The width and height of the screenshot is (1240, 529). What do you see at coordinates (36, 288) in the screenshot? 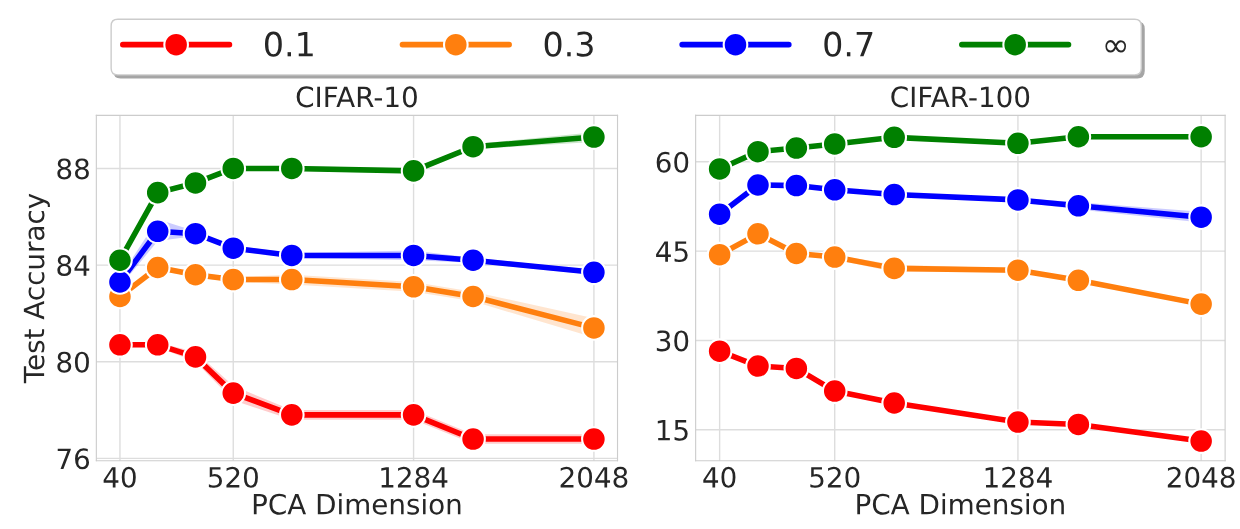
I see `y-axis-title: Test Accuracy` at bounding box center [36, 288].